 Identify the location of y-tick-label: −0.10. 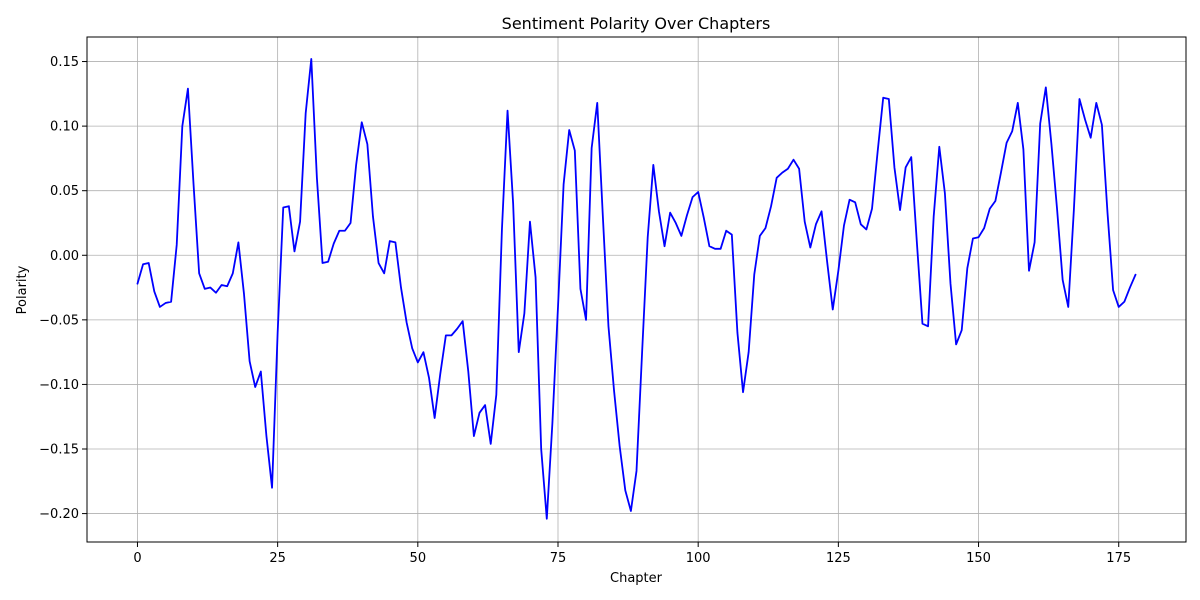
(59, 385).